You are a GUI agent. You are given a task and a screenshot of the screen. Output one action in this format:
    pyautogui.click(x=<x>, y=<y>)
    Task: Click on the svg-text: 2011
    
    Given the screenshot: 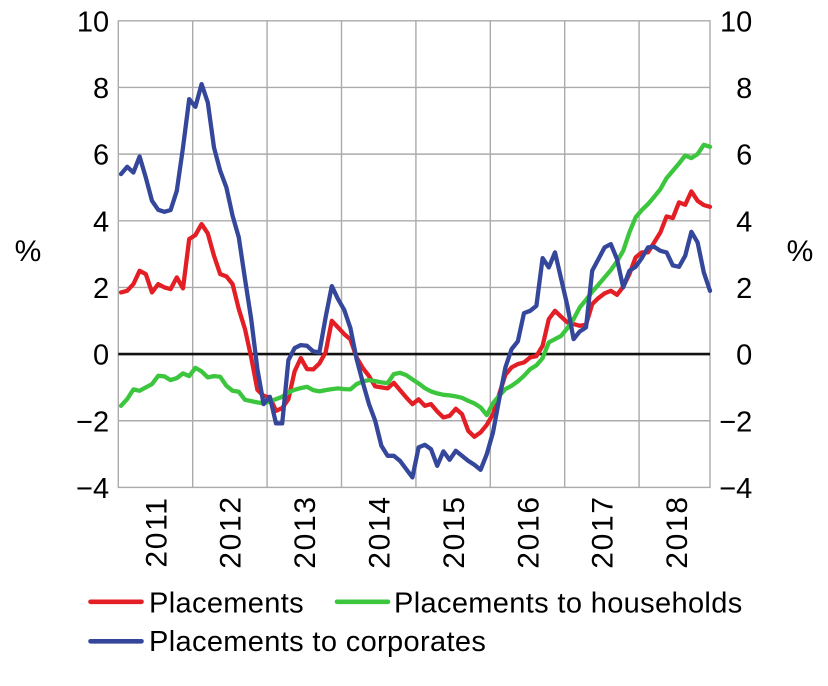 What is the action you would take?
    pyautogui.click(x=156, y=531)
    